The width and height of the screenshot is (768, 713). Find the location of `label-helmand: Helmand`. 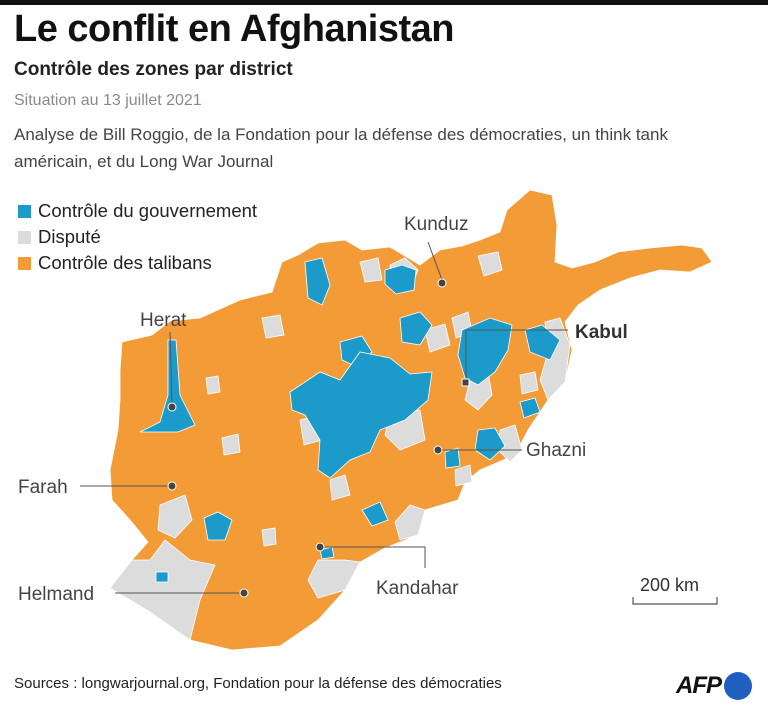

label-helmand: Helmand is located at coordinates (56, 594).